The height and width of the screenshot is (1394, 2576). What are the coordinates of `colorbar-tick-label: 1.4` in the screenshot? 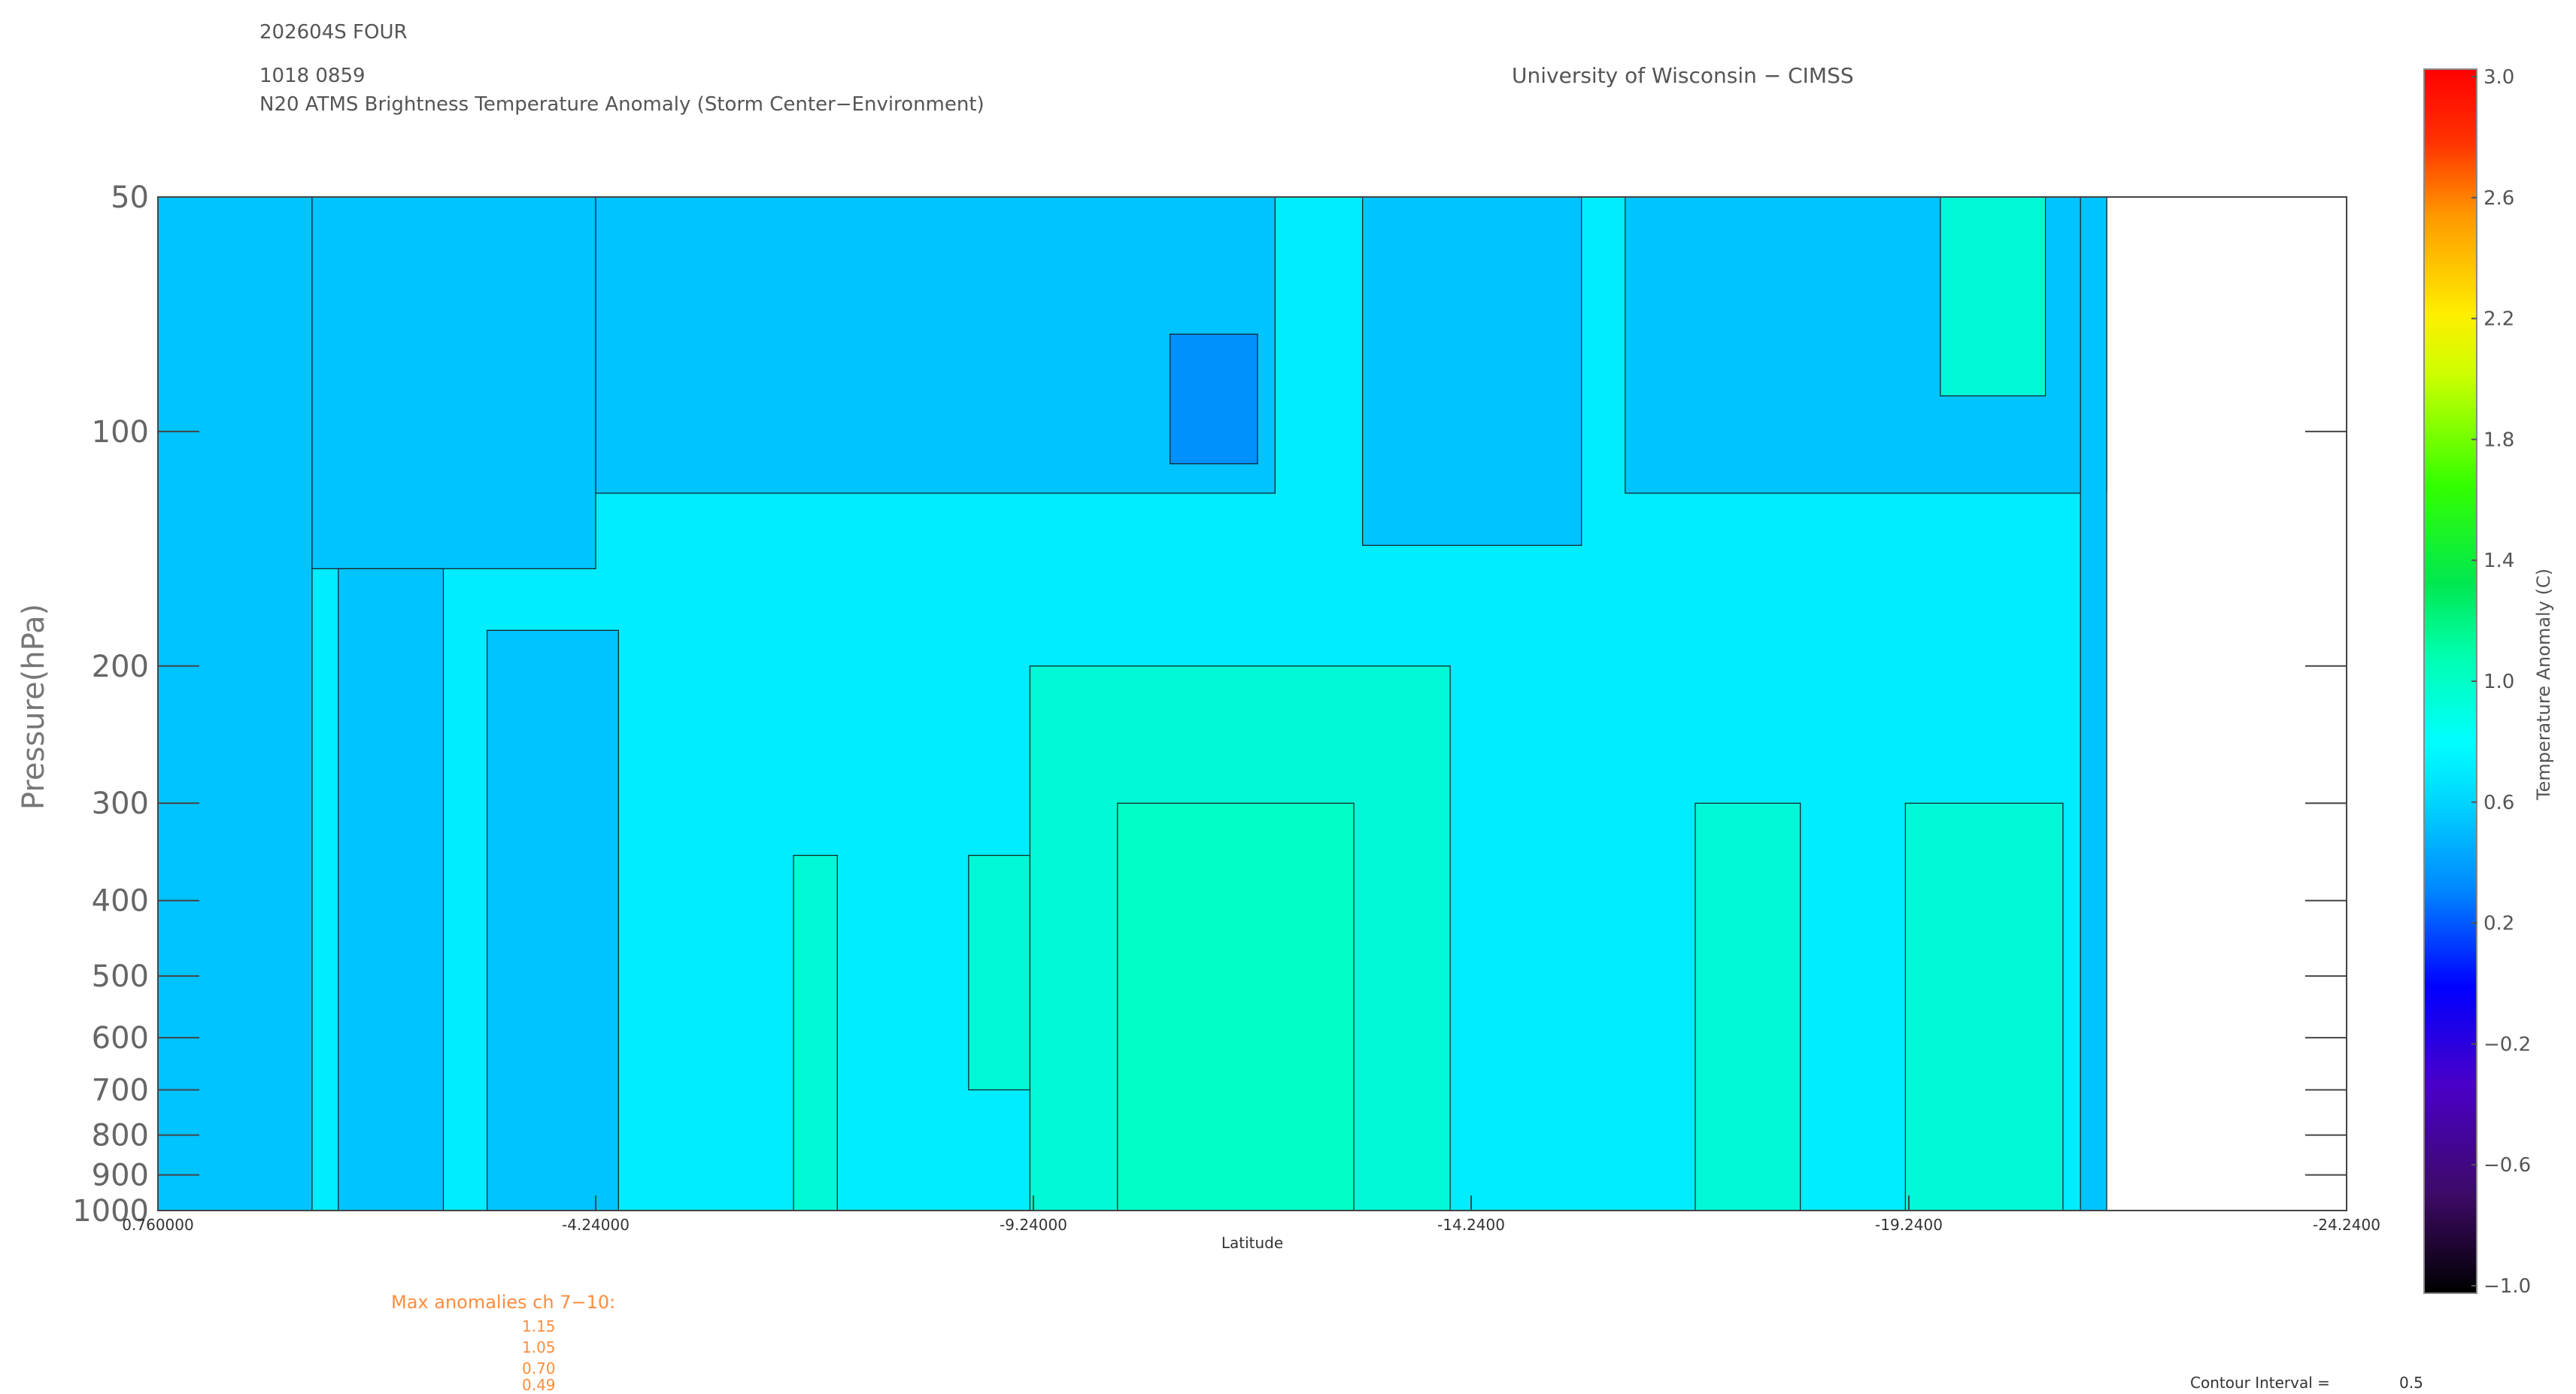 It's located at (2498, 561).